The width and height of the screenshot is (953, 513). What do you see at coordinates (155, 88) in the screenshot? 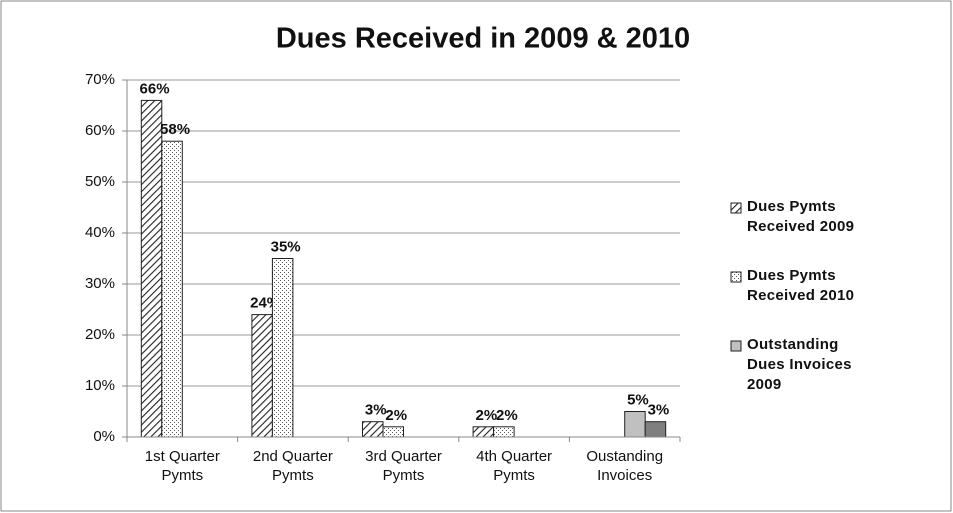
I see `data-label: 66%` at bounding box center [155, 88].